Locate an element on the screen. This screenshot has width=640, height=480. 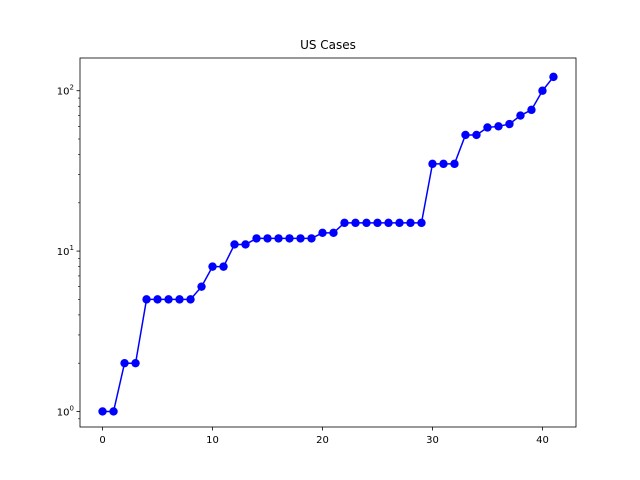
x-tick-label: 10 is located at coordinates (212, 440).